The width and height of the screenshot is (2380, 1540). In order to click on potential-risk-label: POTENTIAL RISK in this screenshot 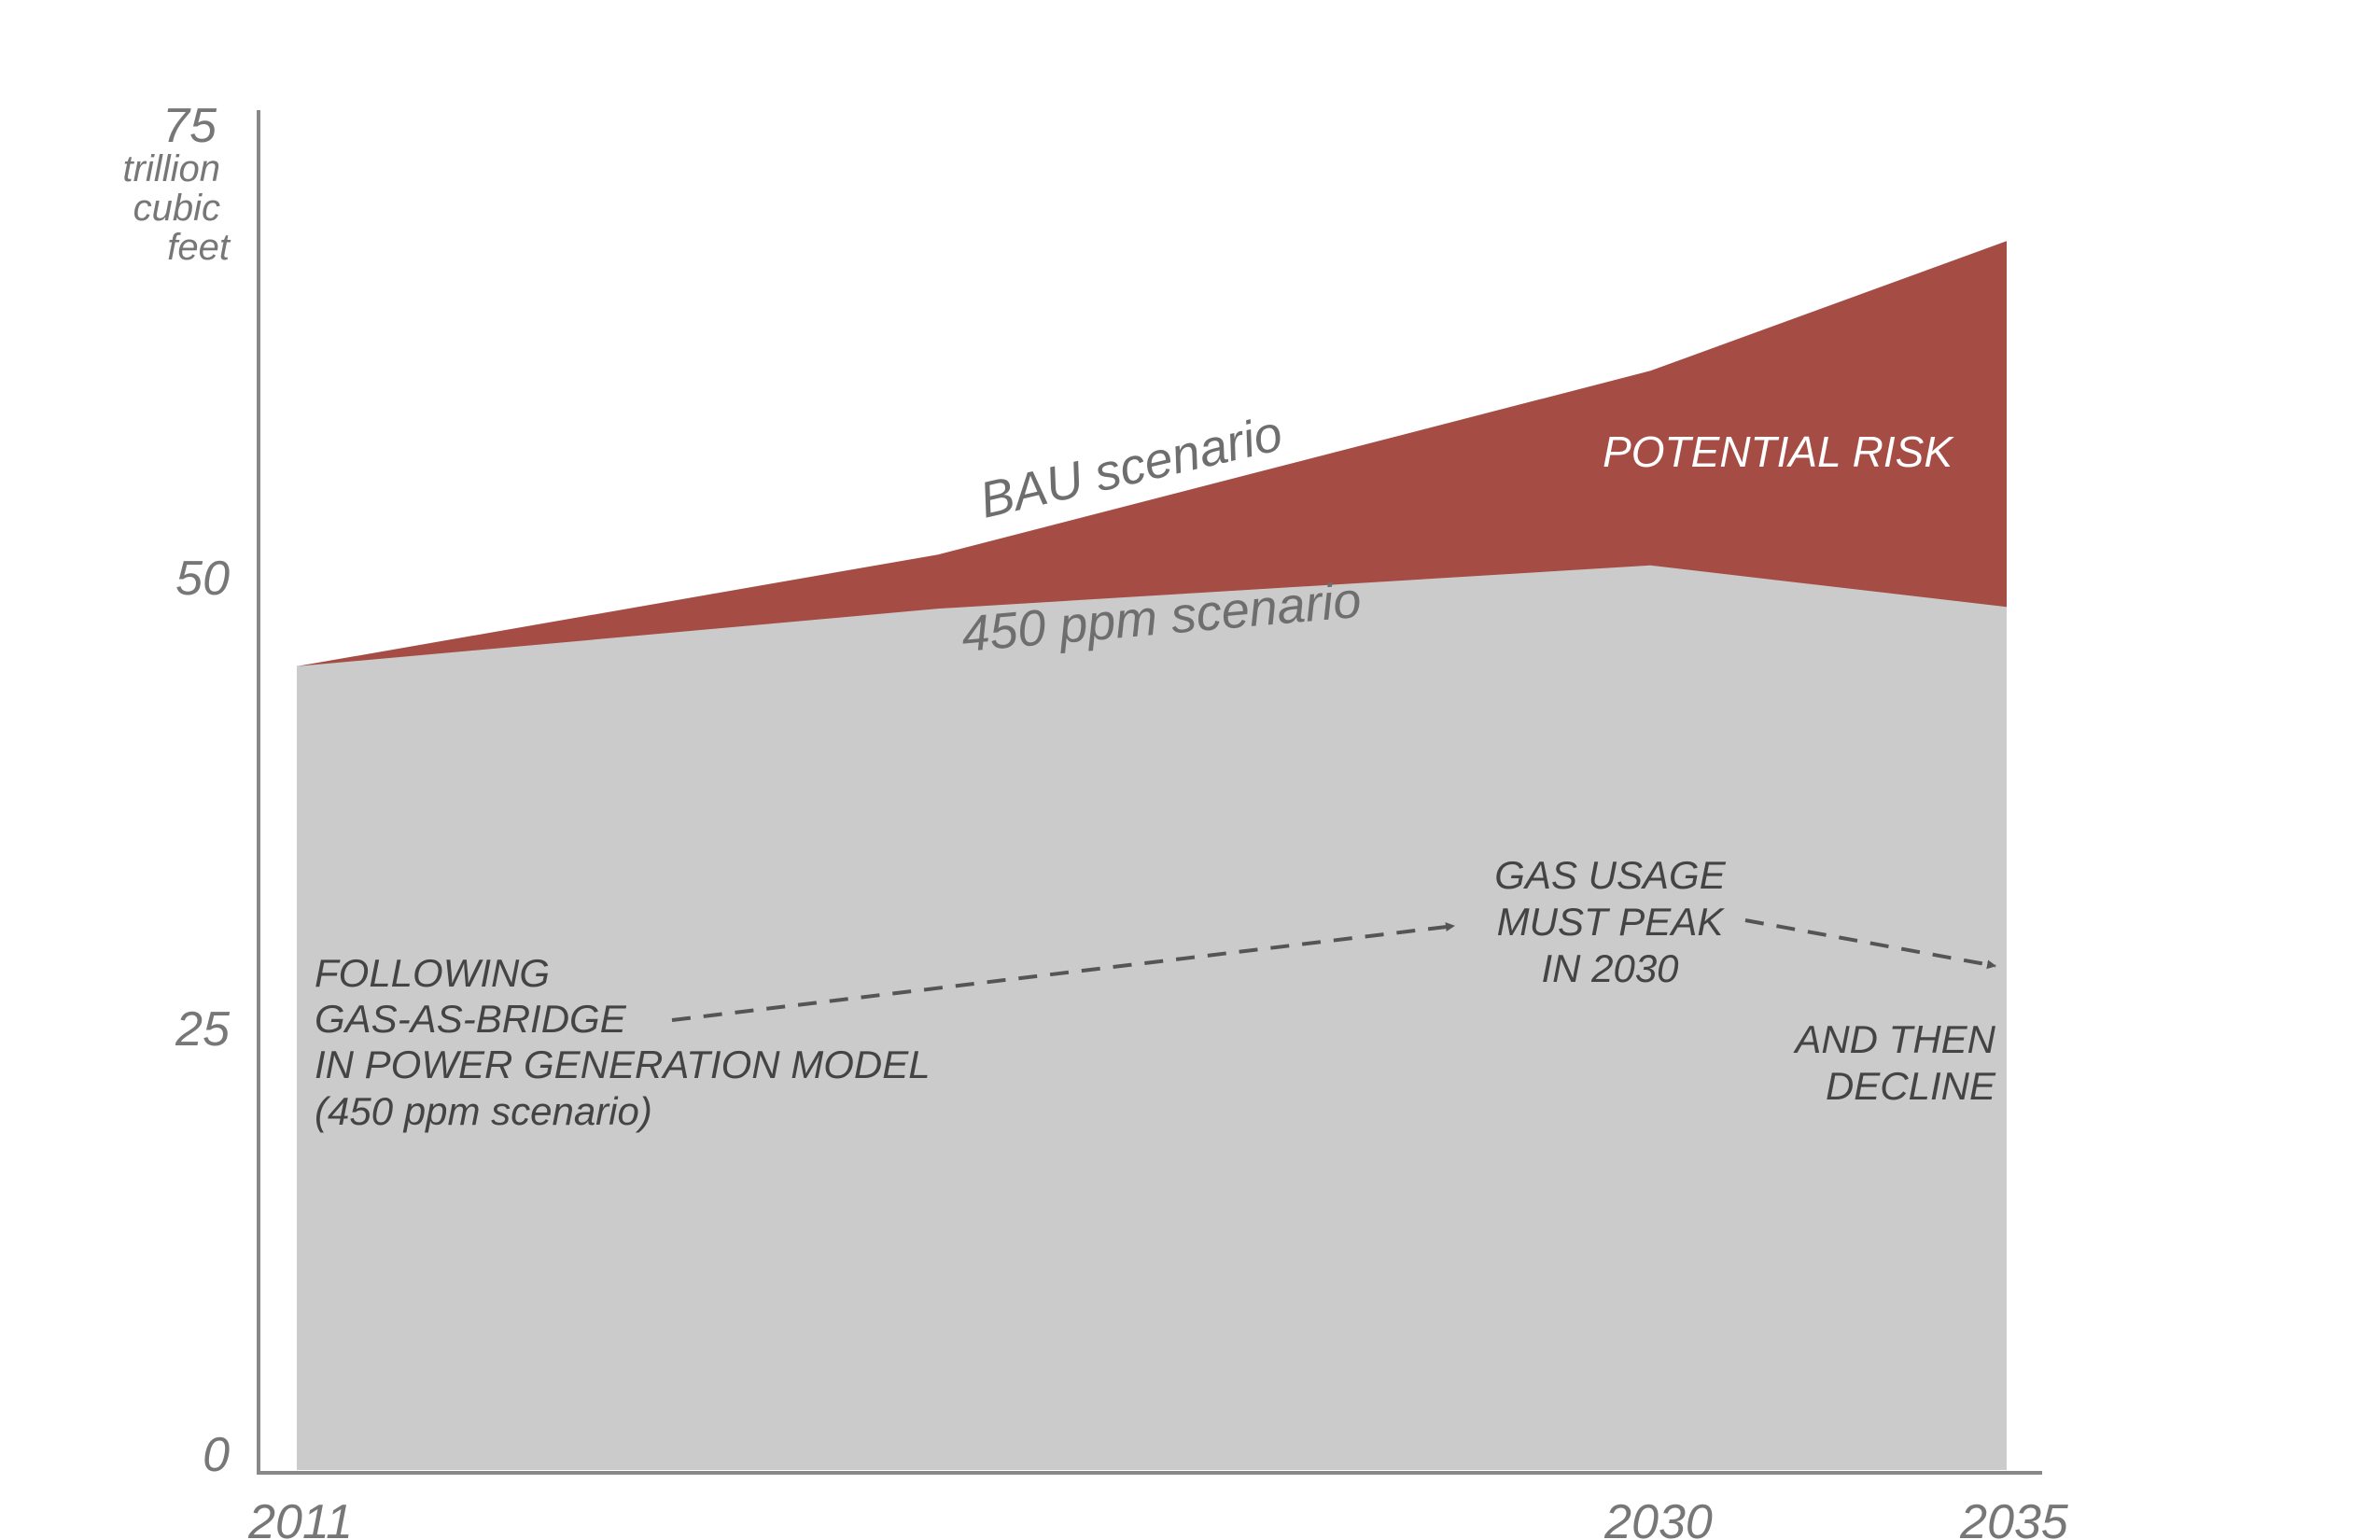, I will do `click(1778, 451)`.